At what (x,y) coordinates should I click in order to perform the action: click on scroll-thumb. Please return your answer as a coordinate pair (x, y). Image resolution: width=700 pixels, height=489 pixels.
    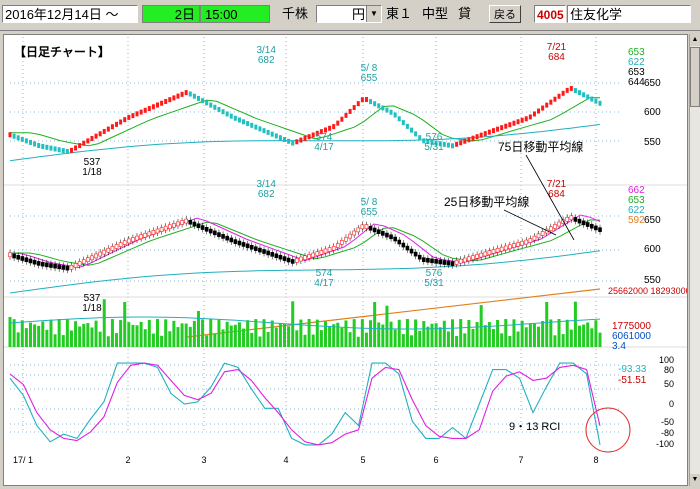
    Looking at the image, I should click on (695, 77).